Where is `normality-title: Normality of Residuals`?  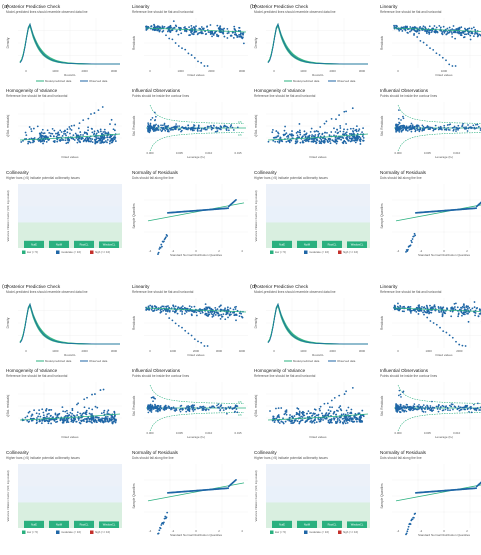
normality-title: Normality of Residuals is located at coordinates (155, 452).